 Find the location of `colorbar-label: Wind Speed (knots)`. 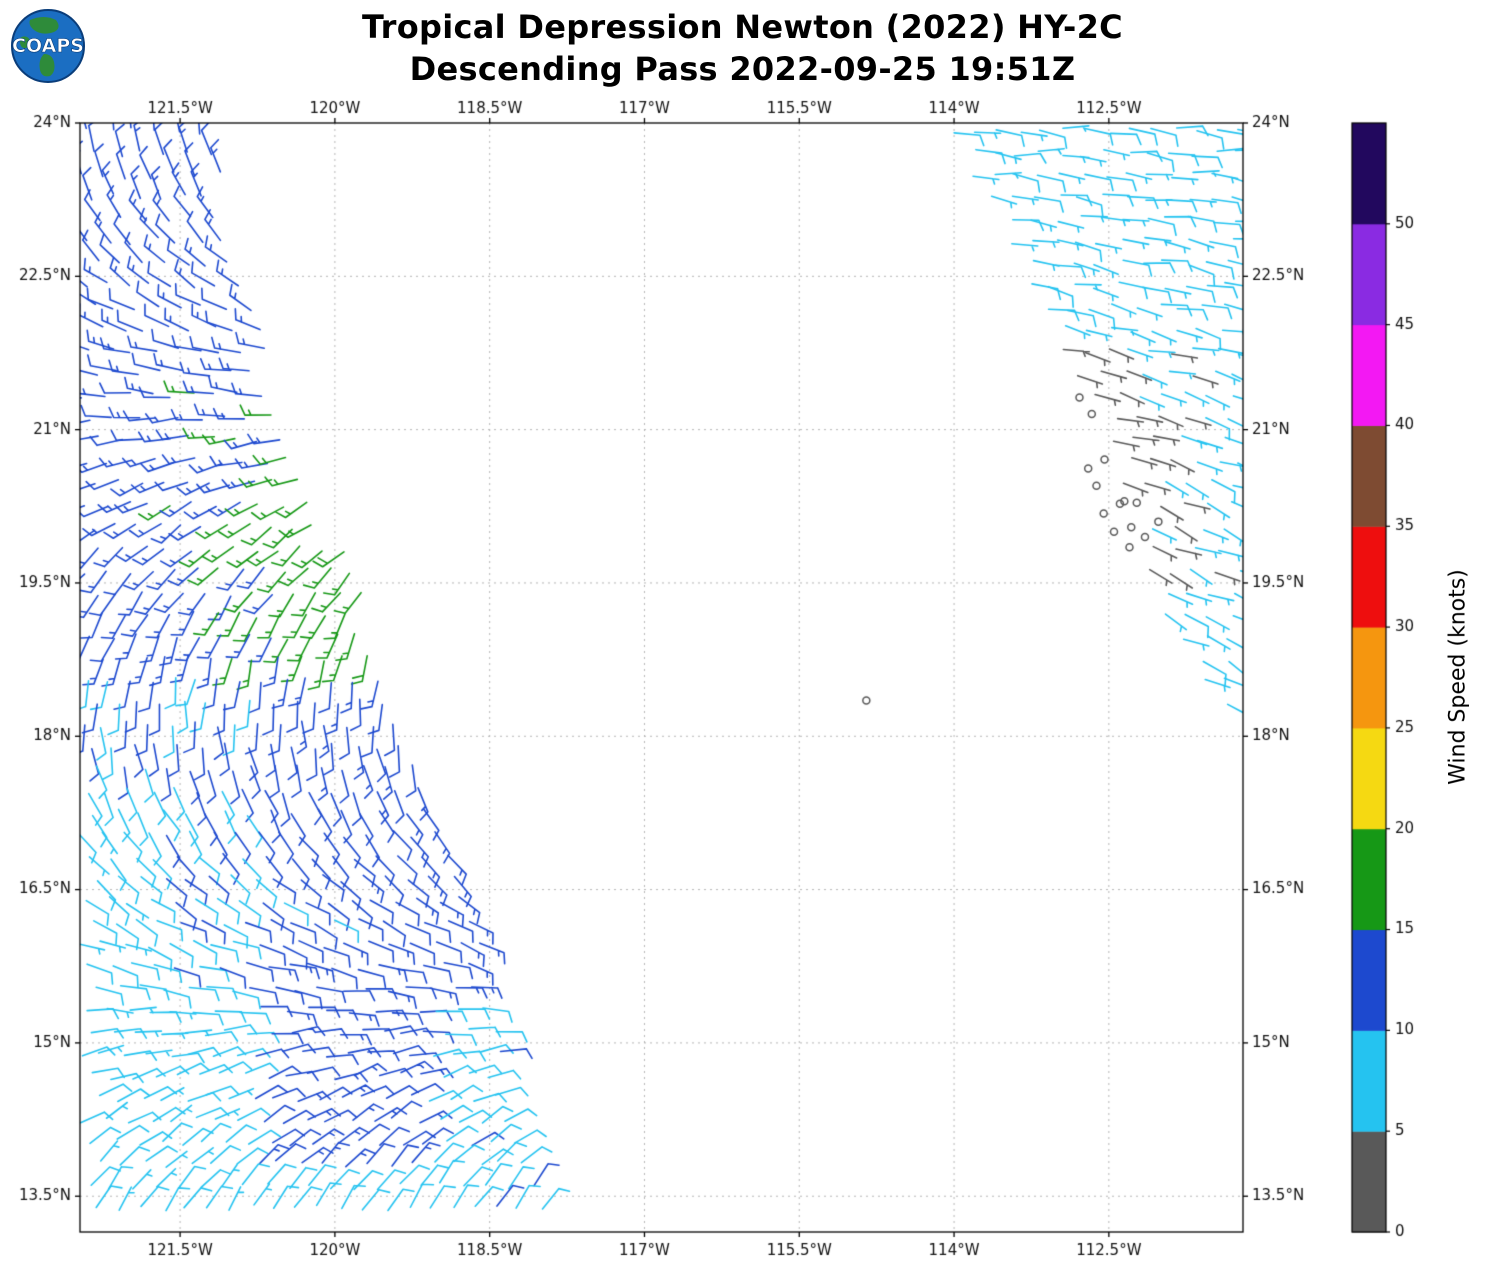

colorbar-label: Wind Speed (knots) is located at coordinates (1458, 677).